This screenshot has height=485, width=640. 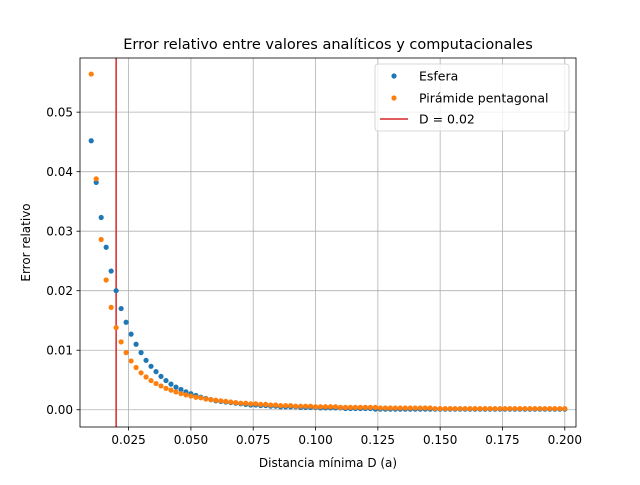 What do you see at coordinates (502, 440) in the screenshot?
I see `x-tick-label: 0.175` at bounding box center [502, 440].